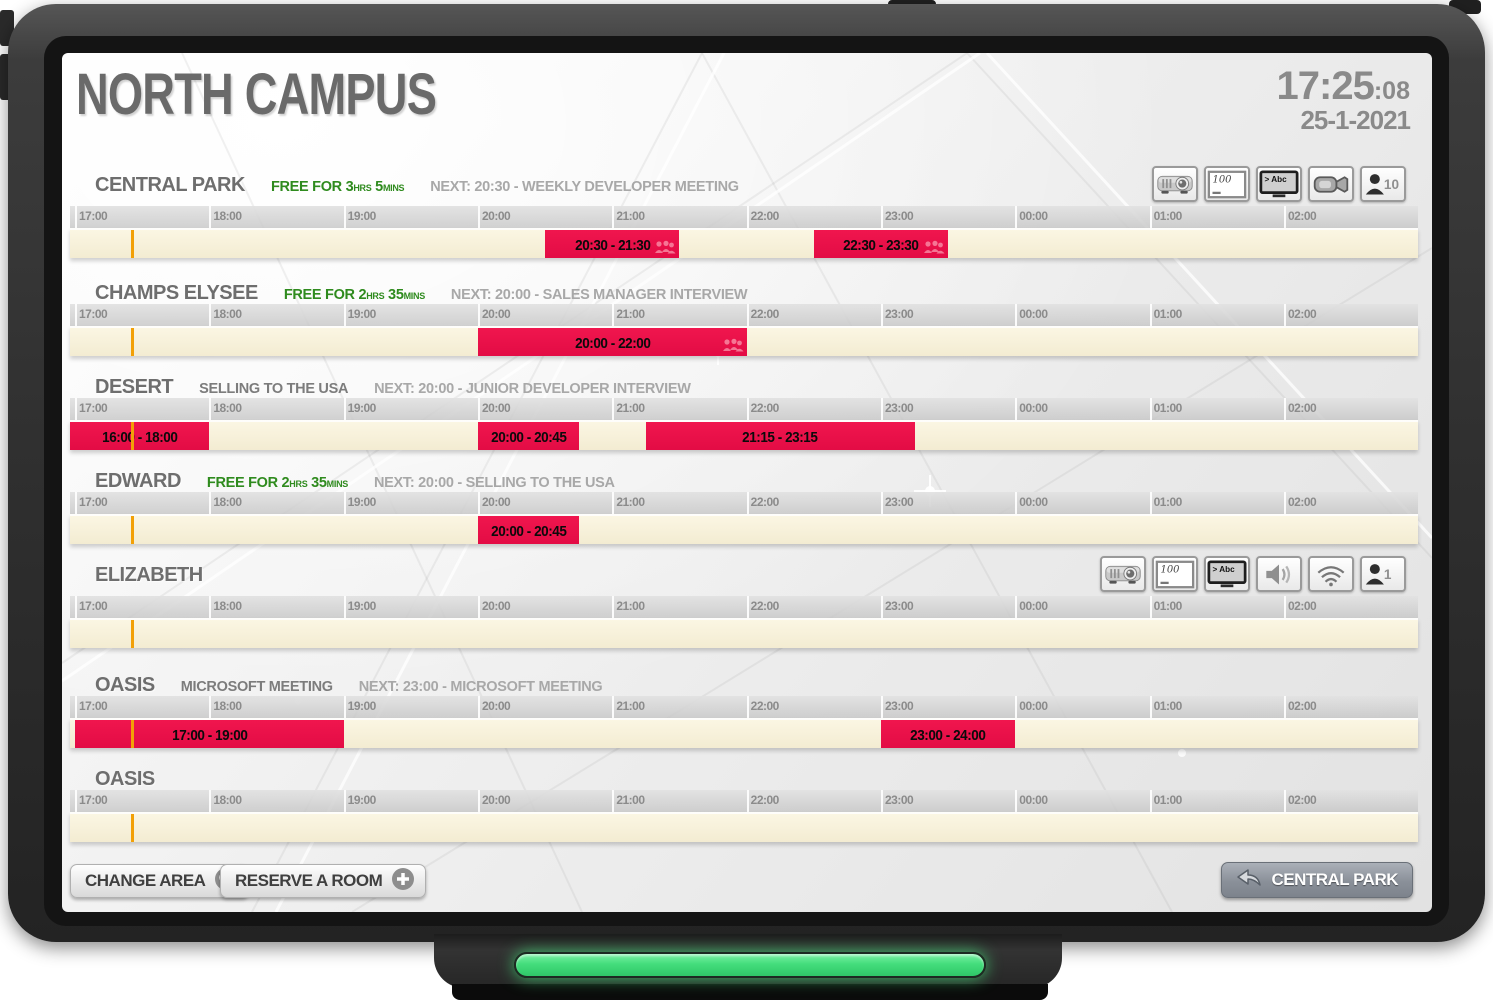  Describe the element at coordinates (612, 342) in the screenshot. I see `booking-block: 20:00 - 22:00` at that location.